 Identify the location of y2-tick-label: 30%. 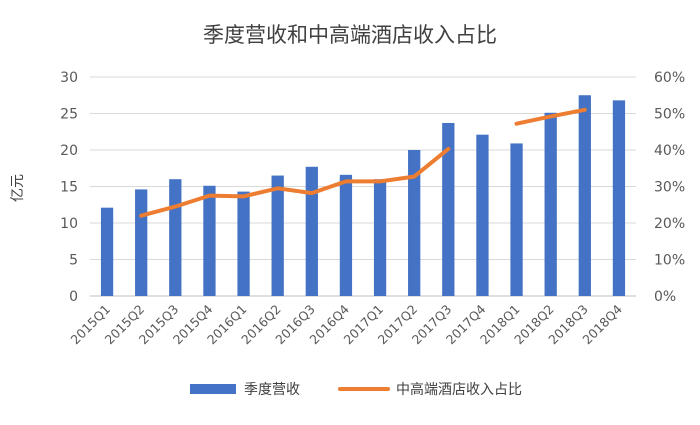
(669, 188).